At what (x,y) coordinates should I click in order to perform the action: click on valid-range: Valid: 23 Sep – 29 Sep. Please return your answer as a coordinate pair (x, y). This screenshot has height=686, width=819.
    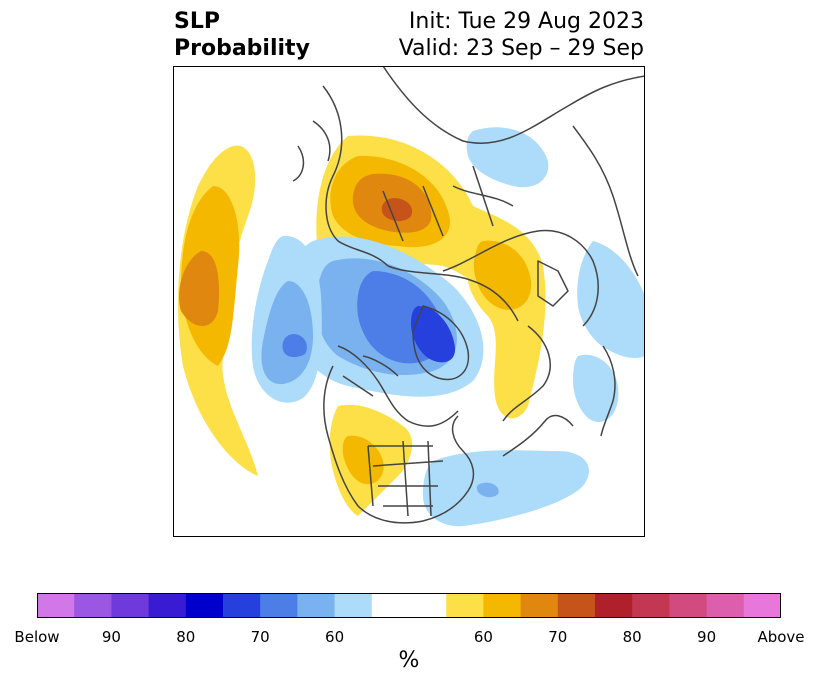
    Looking at the image, I should click on (521, 48).